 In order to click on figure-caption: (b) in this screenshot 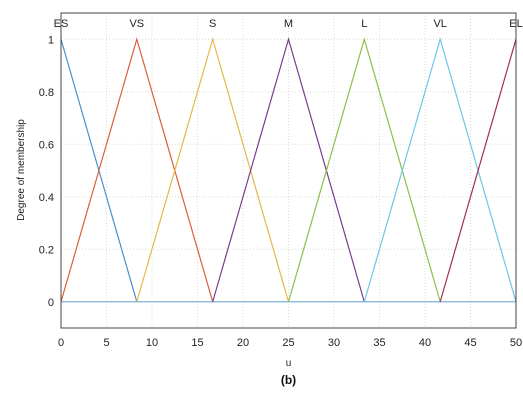, I will do `click(288, 380)`.